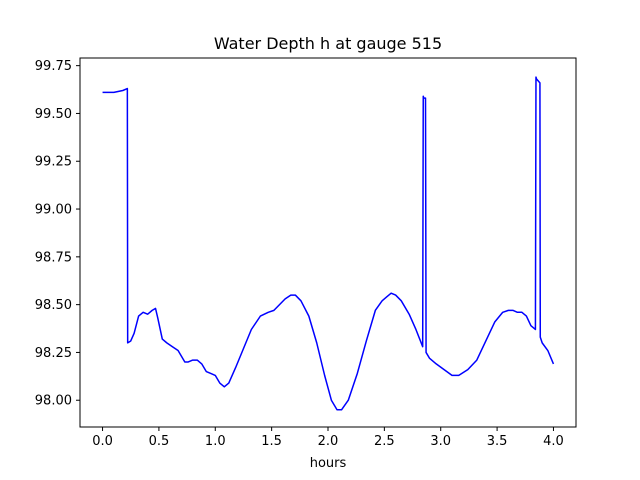  Describe the element at coordinates (102, 441) in the screenshot. I see `x-tick-label: 0.0` at that location.